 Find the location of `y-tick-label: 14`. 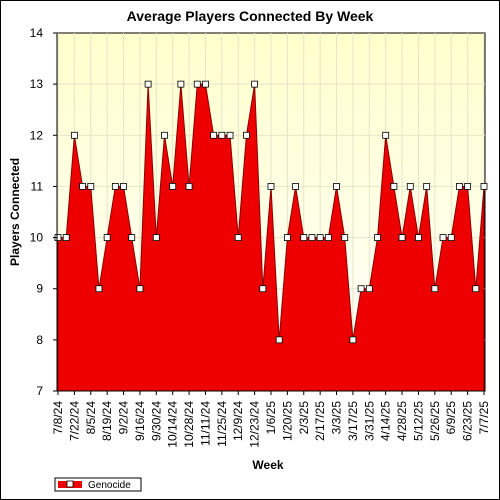

y-tick-label: 14 is located at coordinates (37, 33).